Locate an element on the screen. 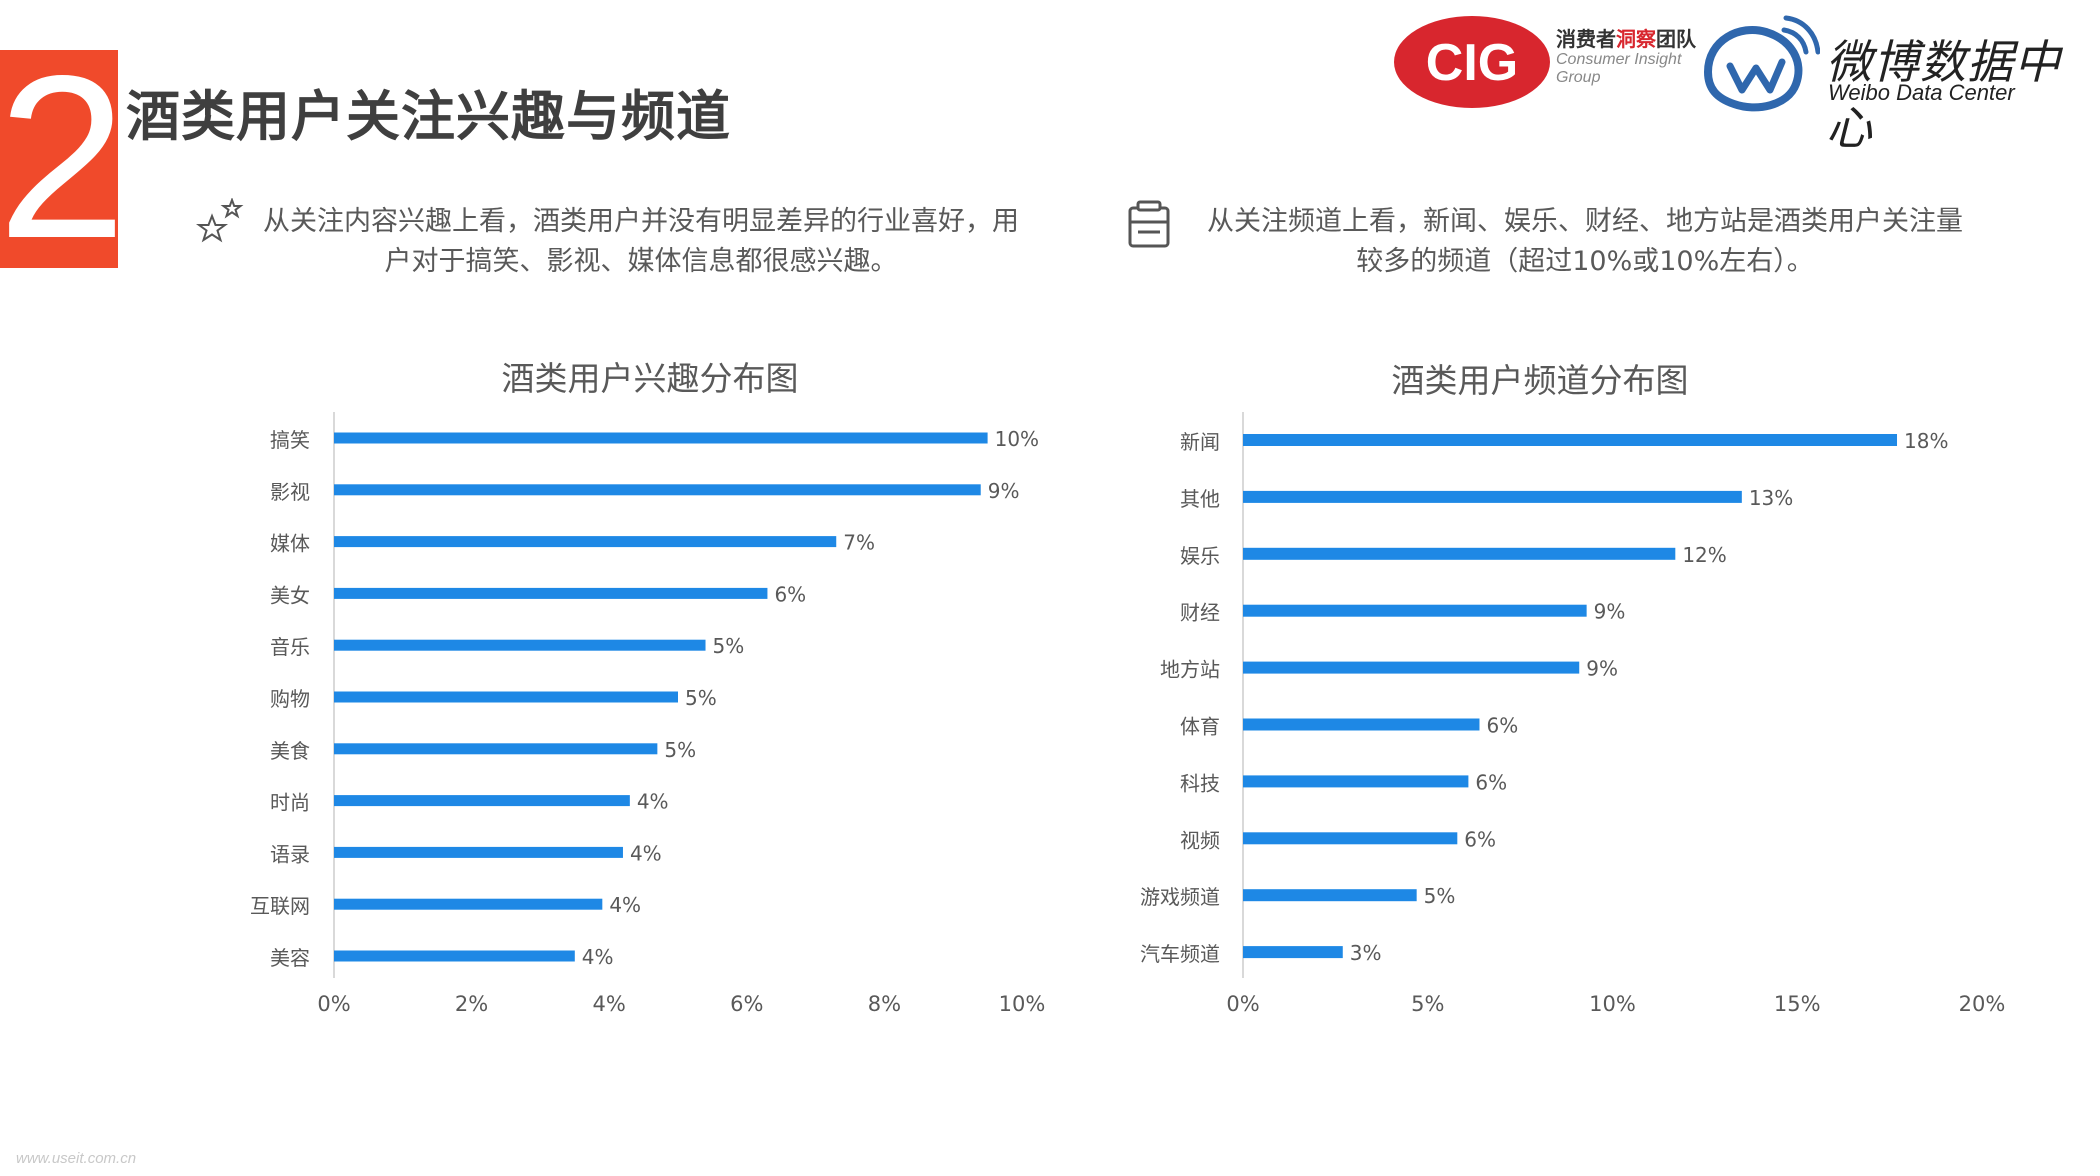  channel-x-tick-label: 5% is located at coordinates (1427, 1004).